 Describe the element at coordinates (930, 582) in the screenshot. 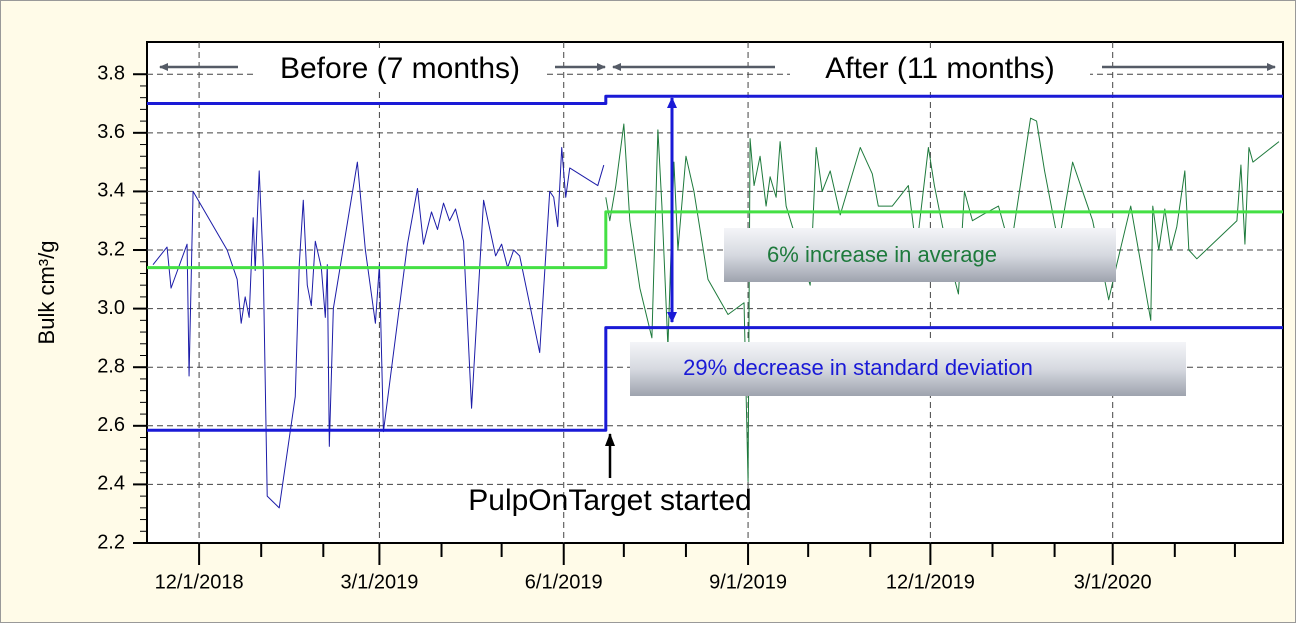

I see `x-tick-label: 12/1/2019` at that location.